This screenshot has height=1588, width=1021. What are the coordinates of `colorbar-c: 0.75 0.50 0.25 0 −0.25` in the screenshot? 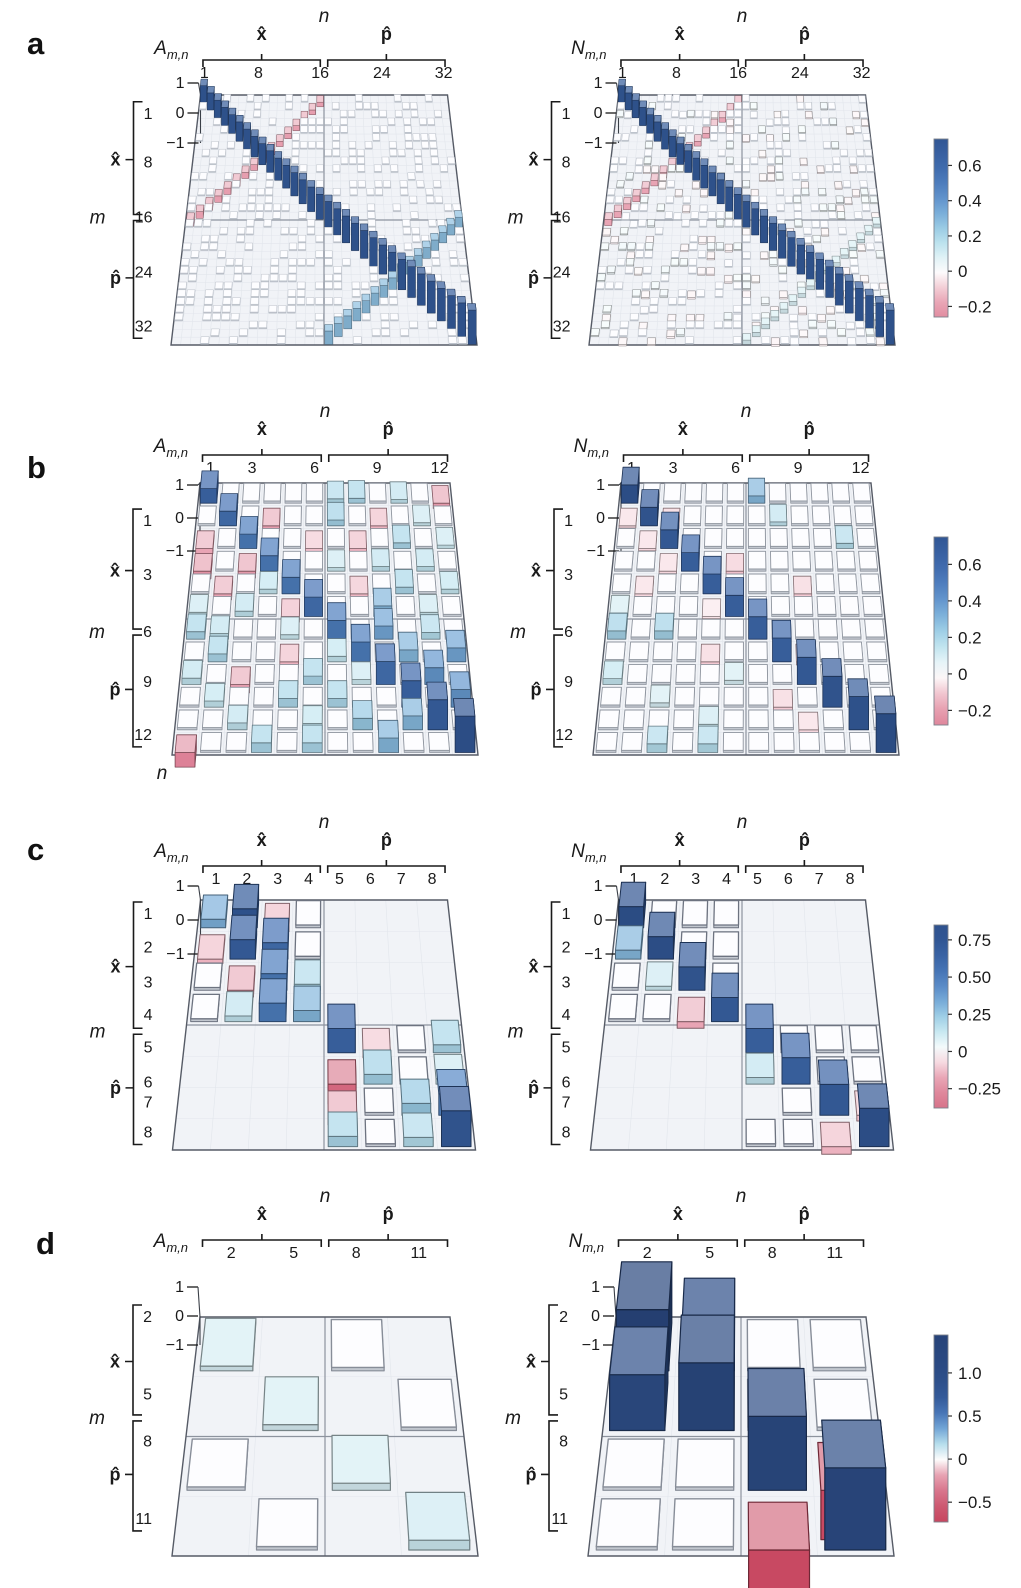 It's located at (967, 1016).